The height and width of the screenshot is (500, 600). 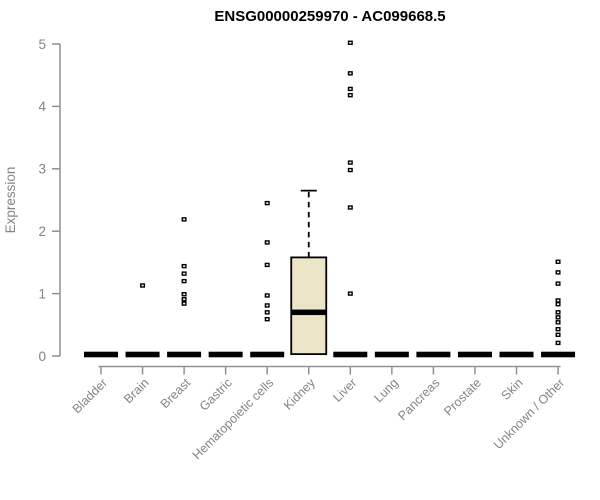 What do you see at coordinates (309, 306) in the screenshot?
I see `iqr-box` at bounding box center [309, 306].